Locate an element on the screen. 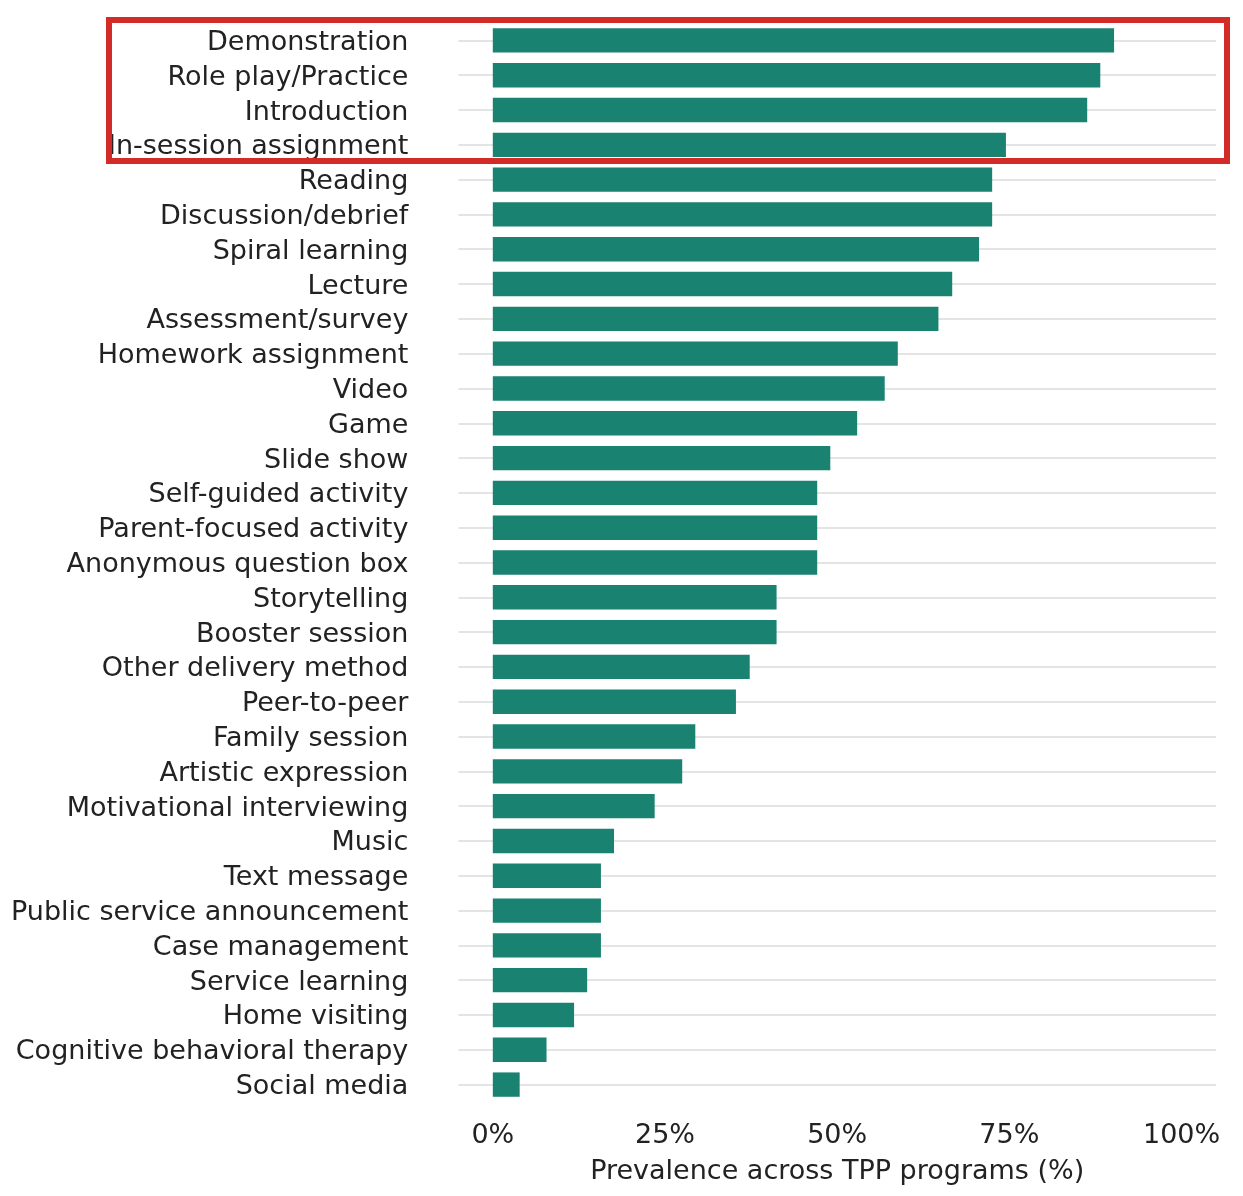 The image size is (1243, 1196). y-tick-label: Case management is located at coordinates (280, 945).